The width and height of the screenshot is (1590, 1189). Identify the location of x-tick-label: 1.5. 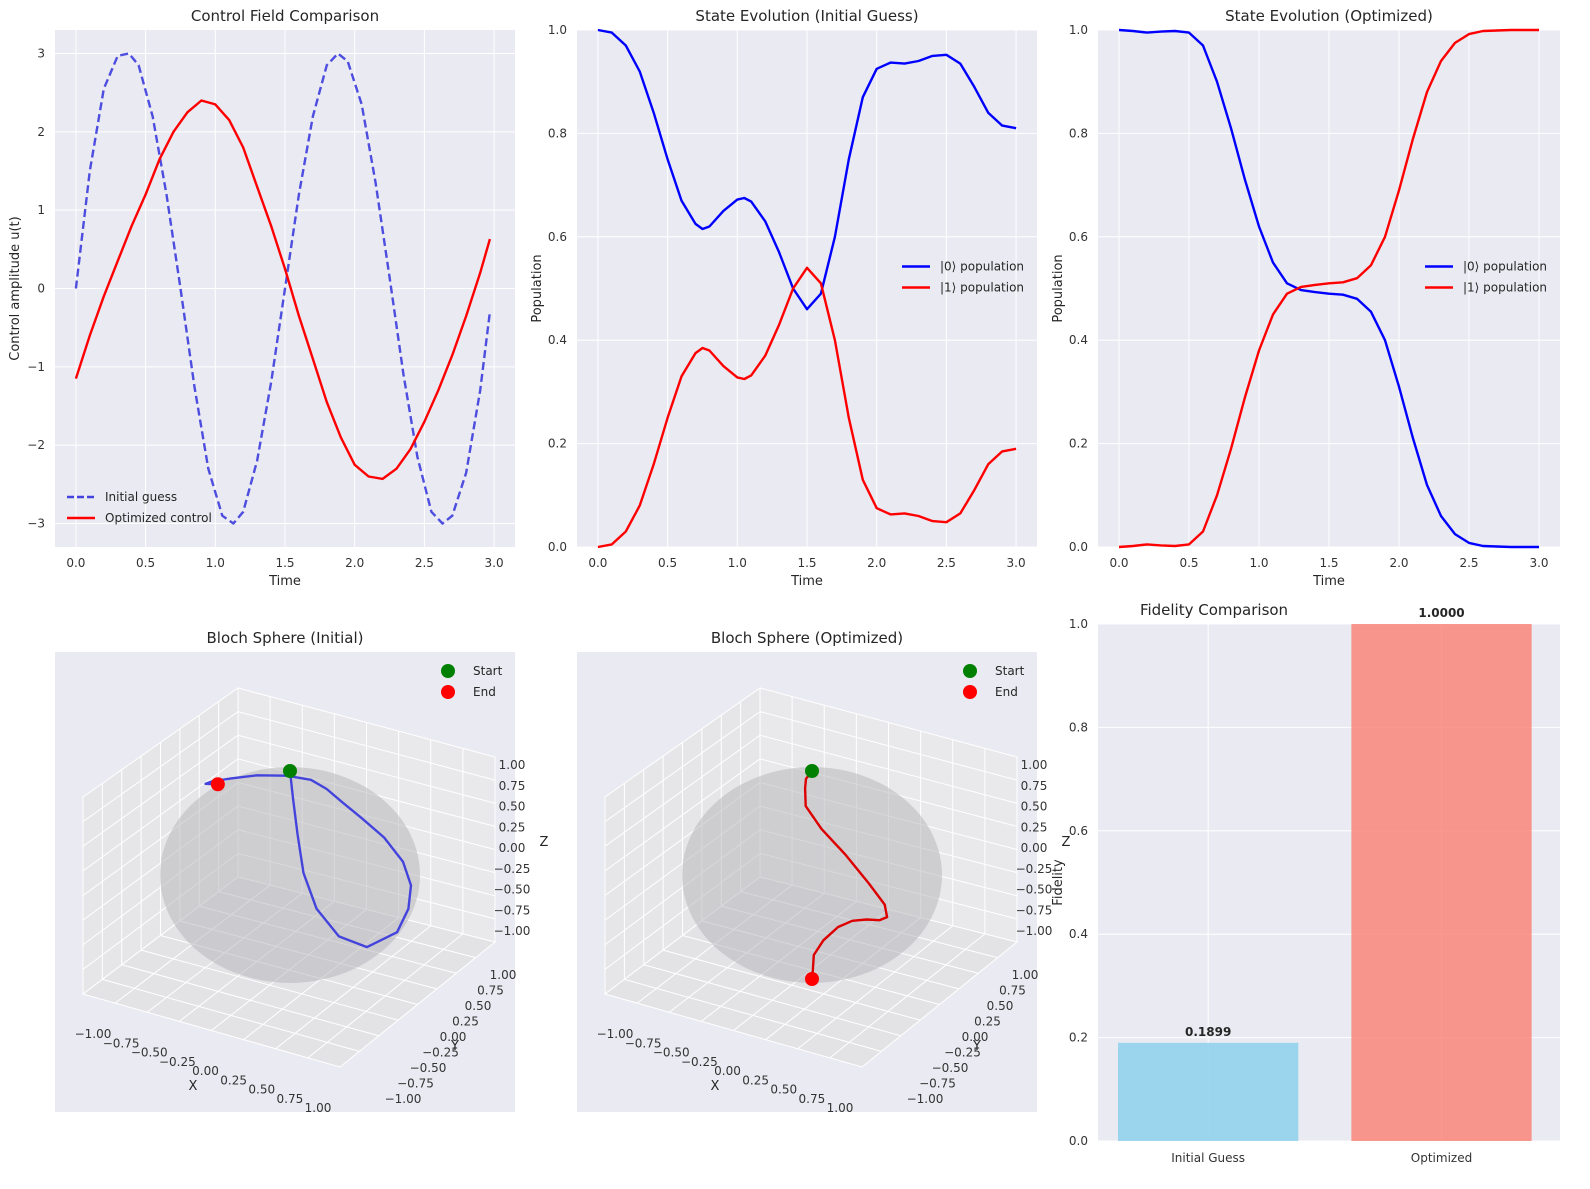
(1328, 563).